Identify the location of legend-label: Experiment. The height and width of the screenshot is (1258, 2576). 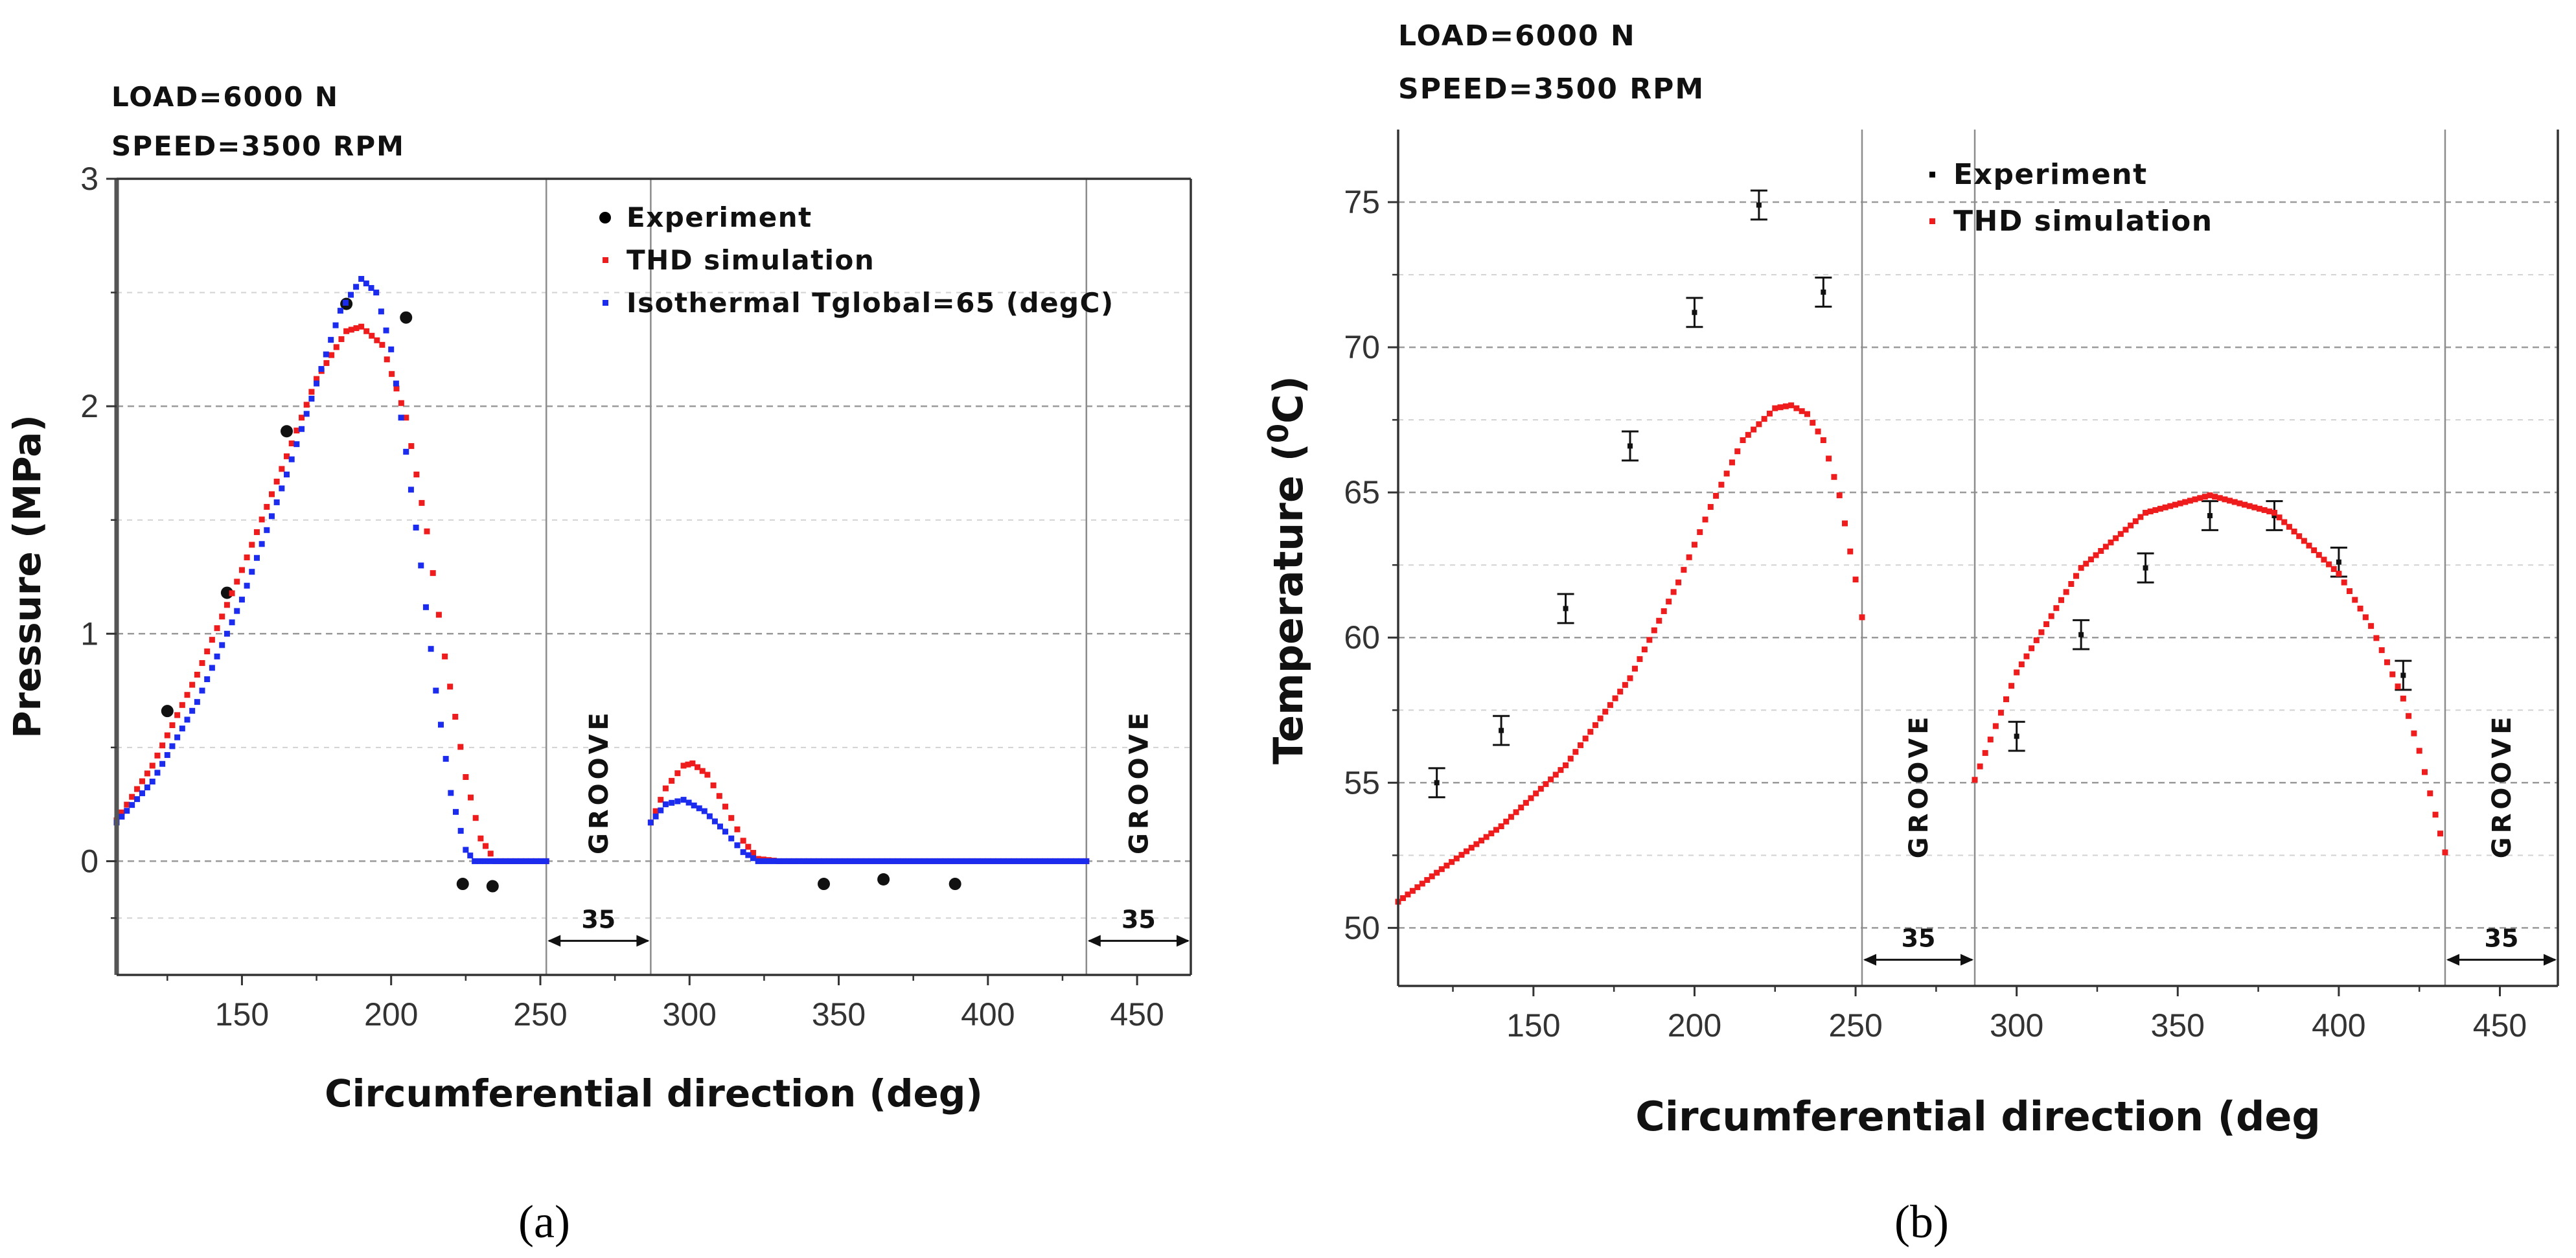
(2050, 174).